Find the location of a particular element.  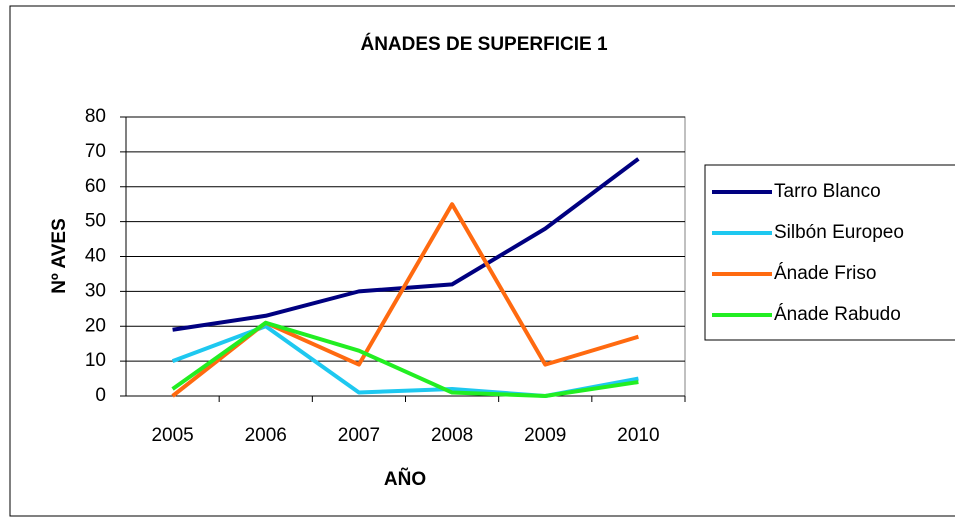

x-tick-label: 2005 is located at coordinates (172, 435).